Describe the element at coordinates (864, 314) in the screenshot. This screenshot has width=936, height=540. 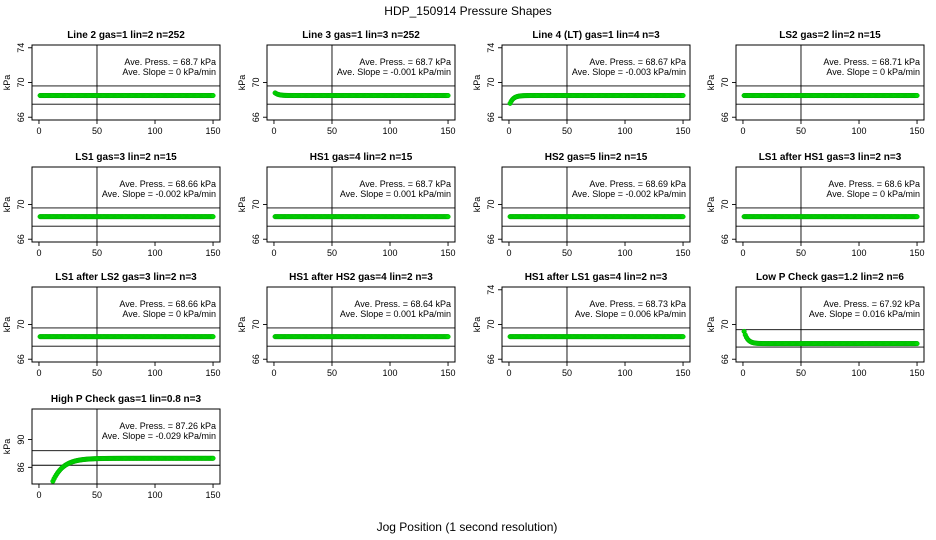
I see `stats-annotation-line-2: Ave. Slope = 0.016 kPa/min` at that location.